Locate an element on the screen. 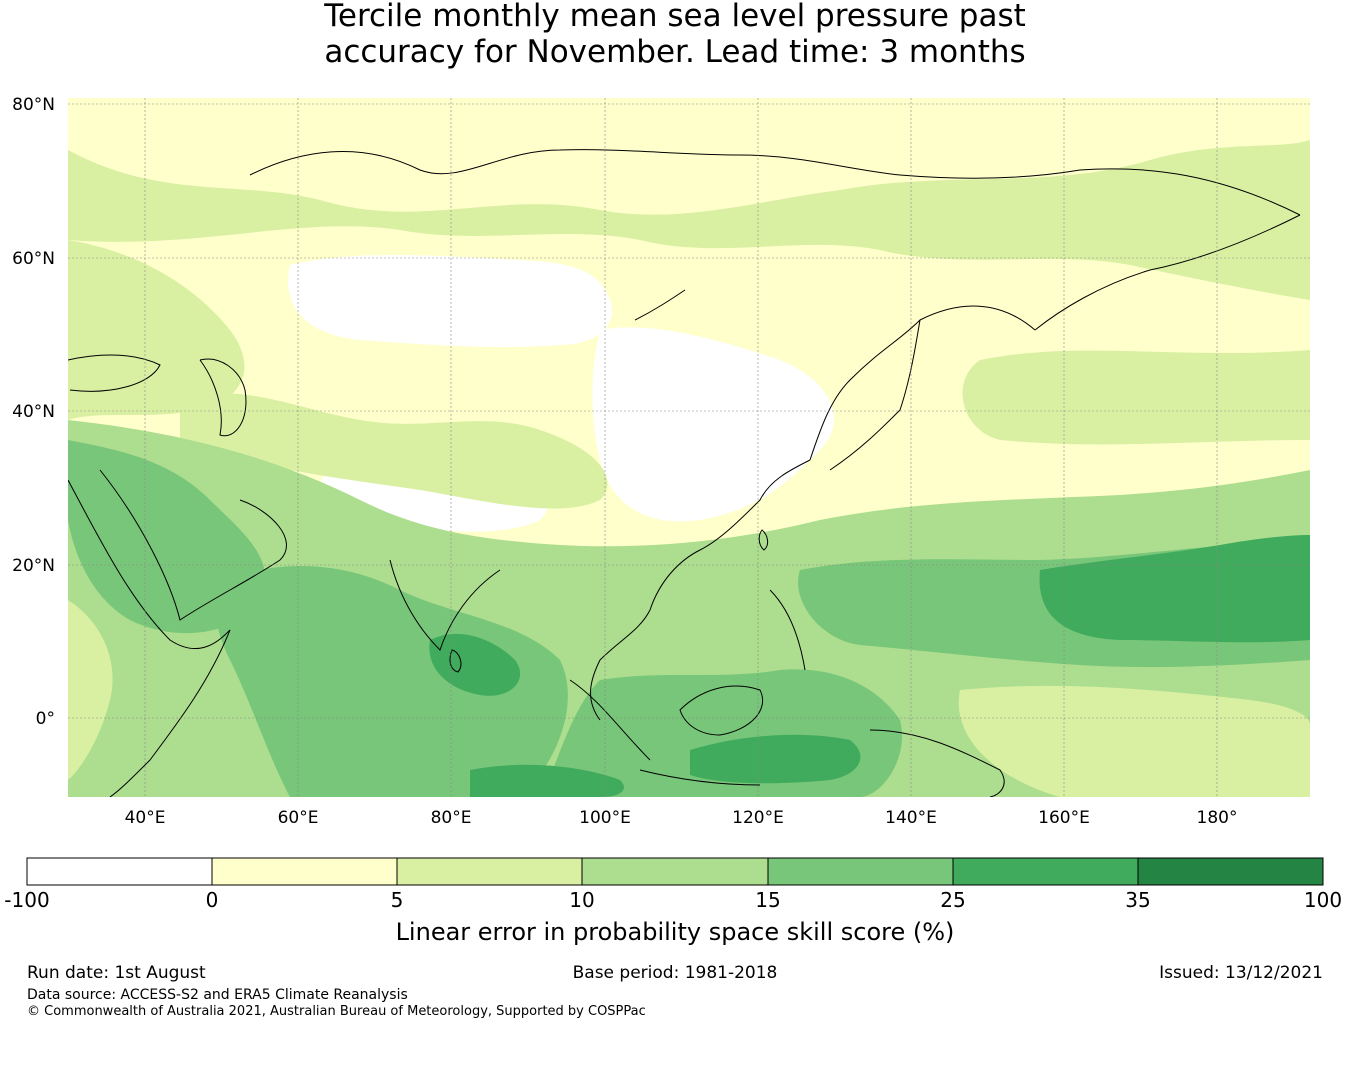  region-bay-of-bengal is located at coordinates (475, 664).